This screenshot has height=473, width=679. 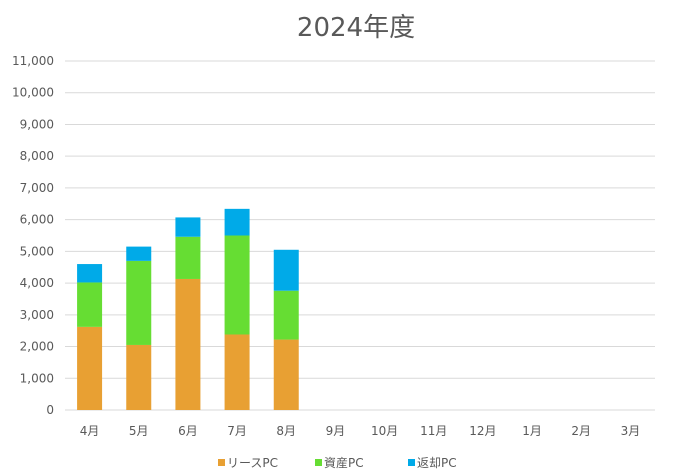 I want to click on x-tick-label: 2月, so click(x=581, y=431).